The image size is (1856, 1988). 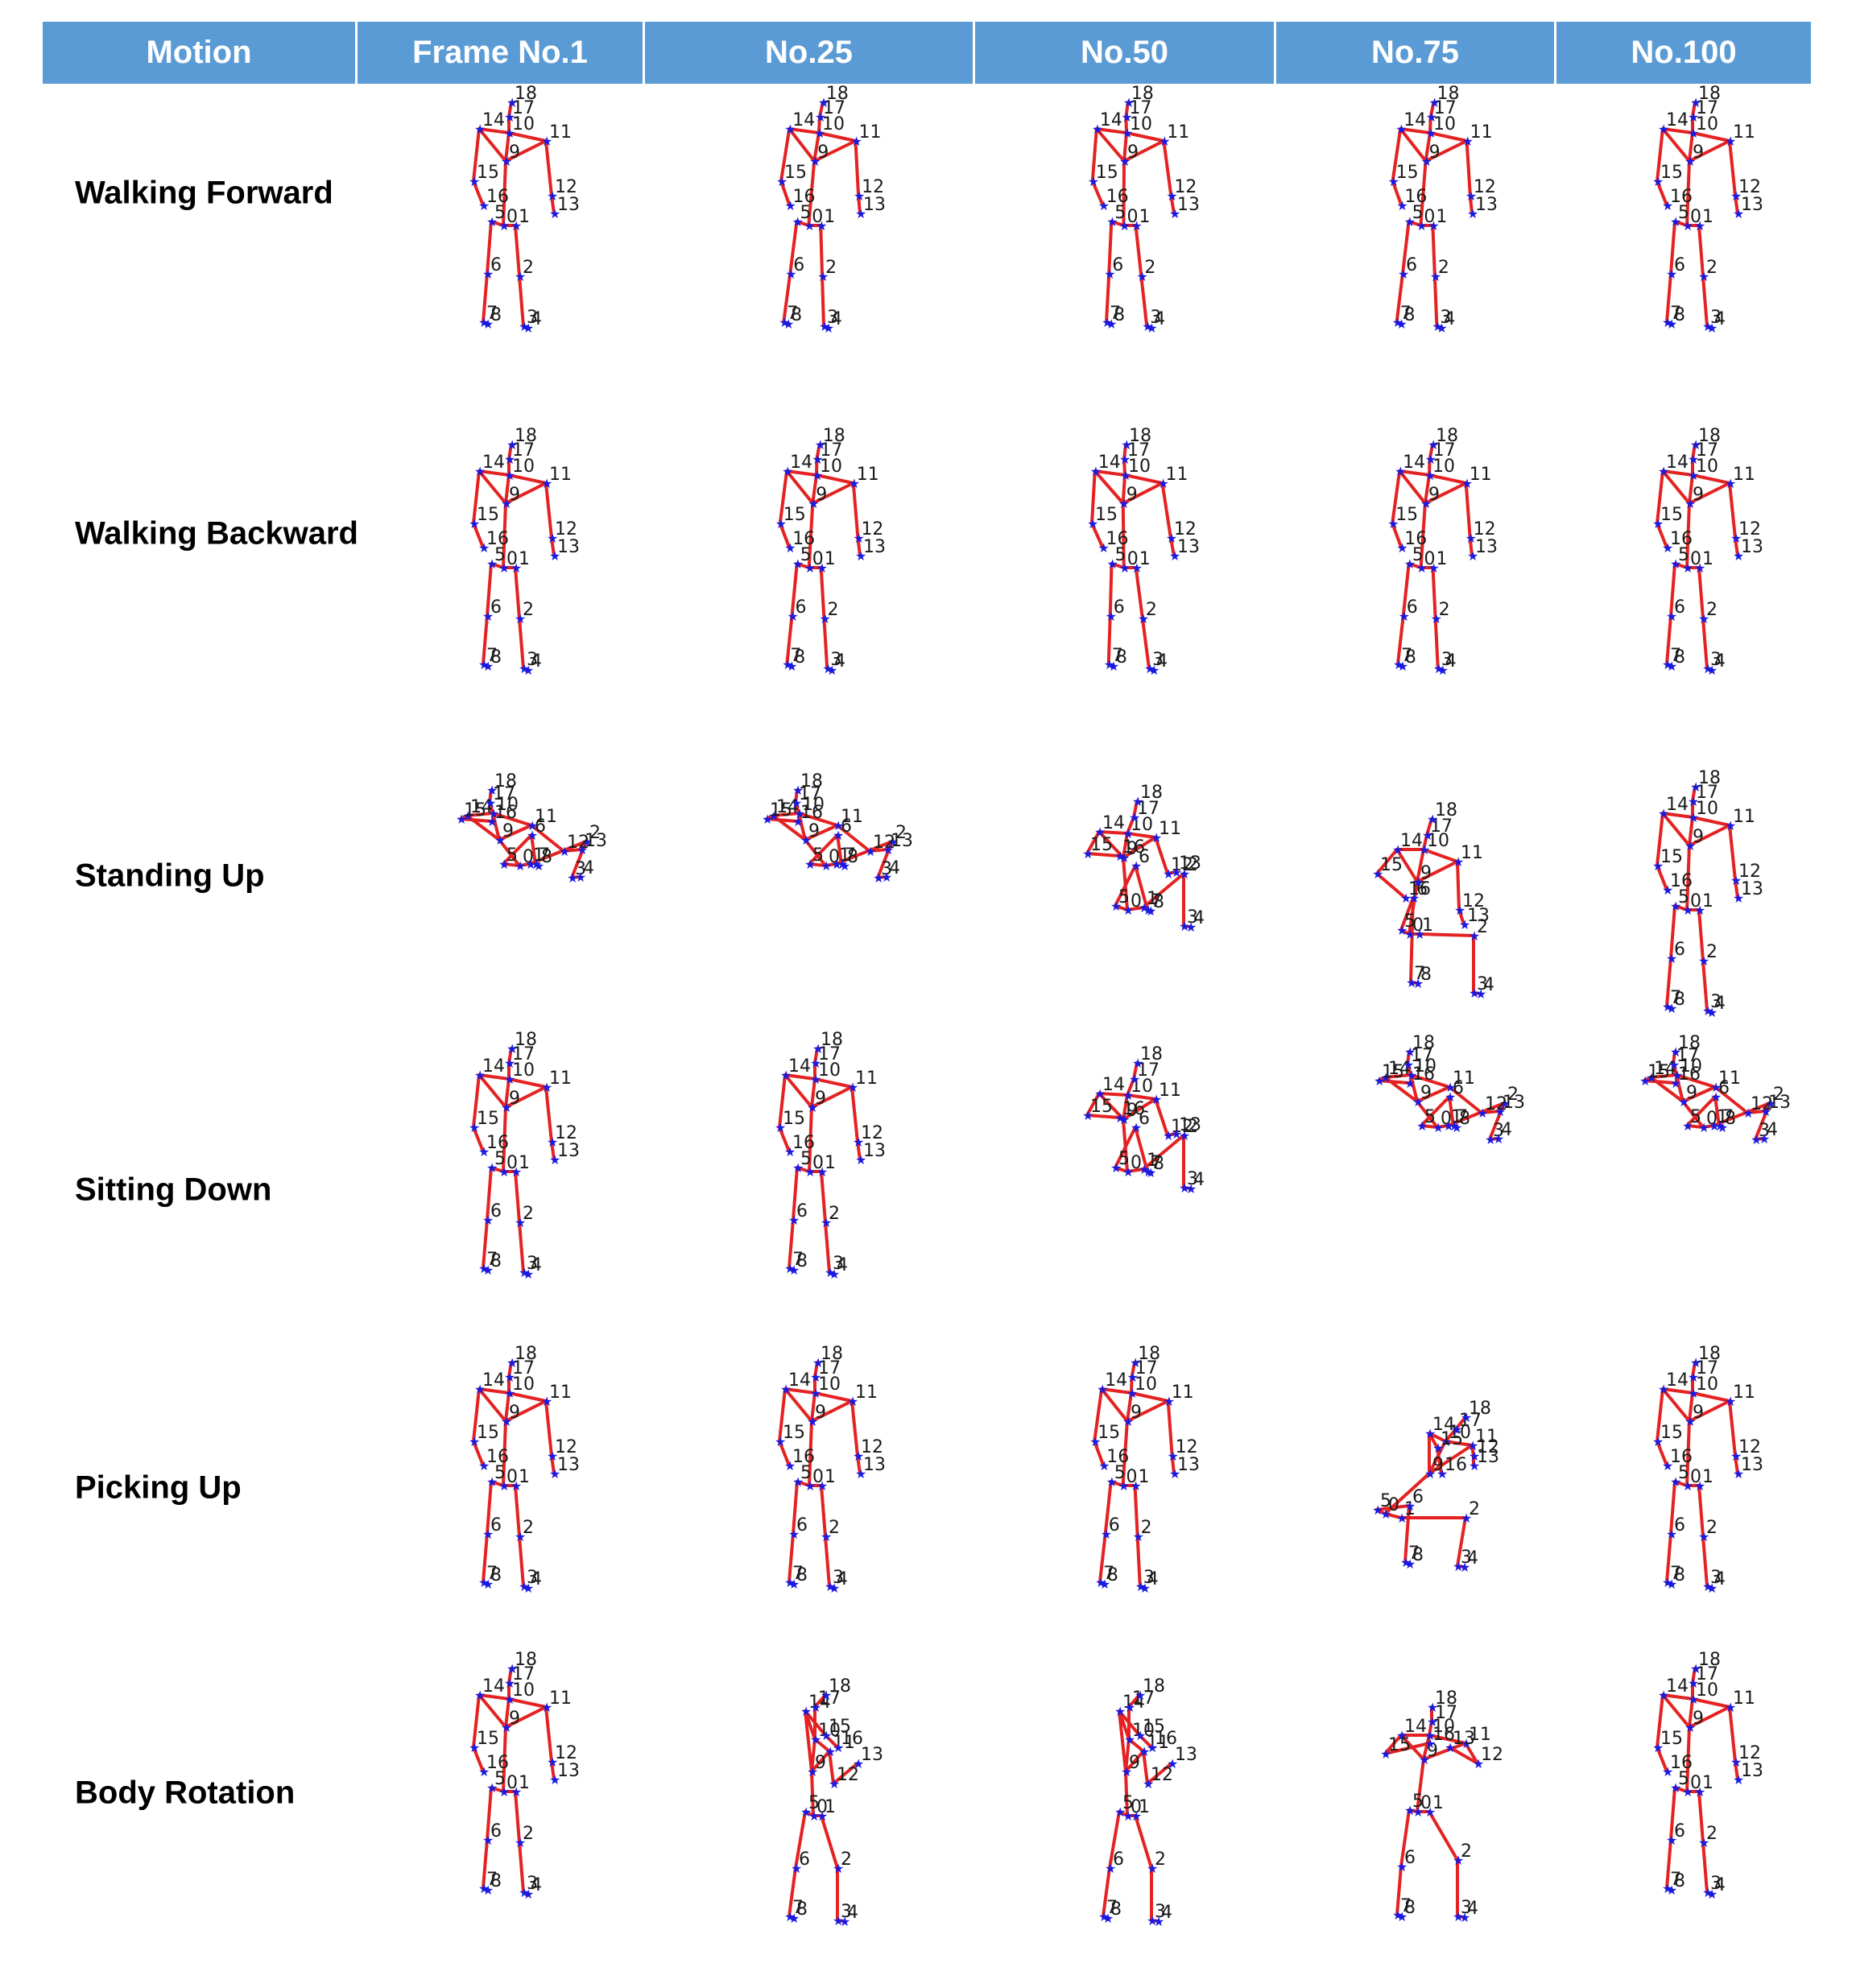 What do you see at coordinates (1683, 53) in the screenshot?
I see `header-frame-100: No.100` at bounding box center [1683, 53].